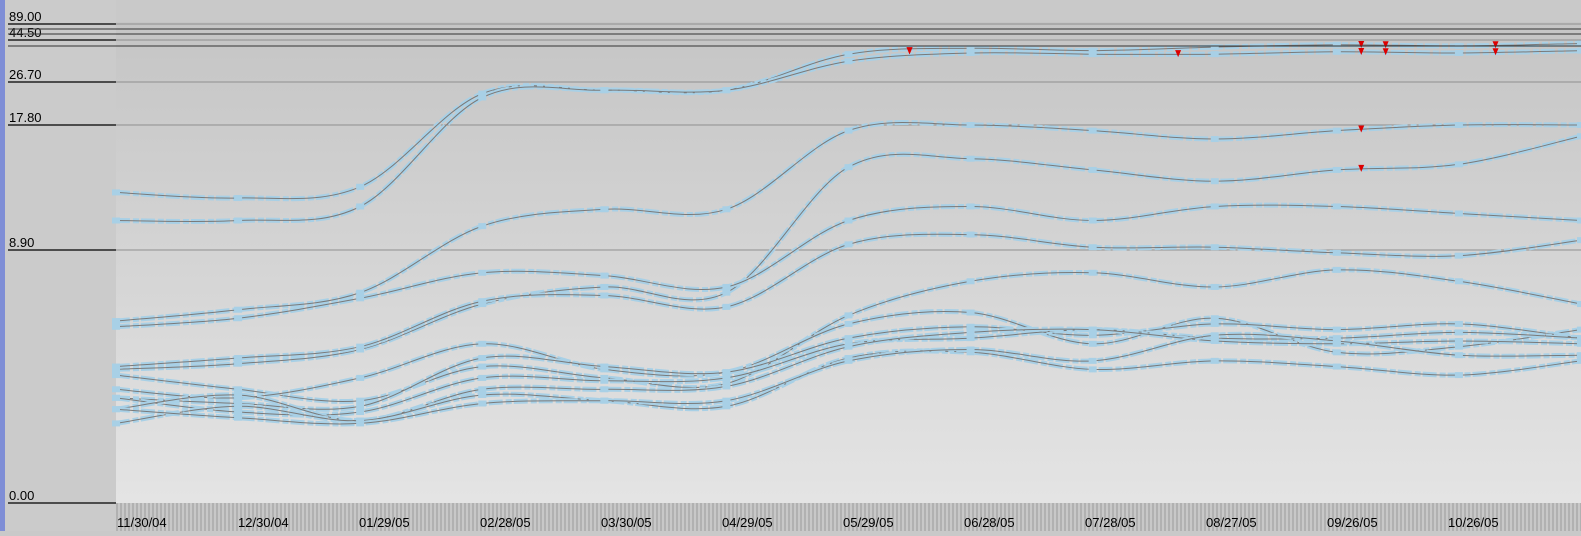 The width and height of the screenshot is (1581, 536). What do you see at coordinates (1473, 522) in the screenshot?
I see `x-tick-label: 10/26/05` at bounding box center [1473, 522].